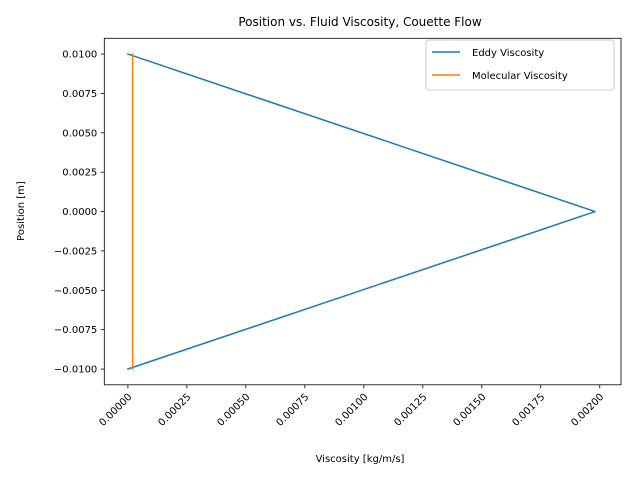 The image size is (640, 480). Describe the element at coordinates (79, 133) in the screenshot. I see `y-tick-label: 0.0050` at that location.